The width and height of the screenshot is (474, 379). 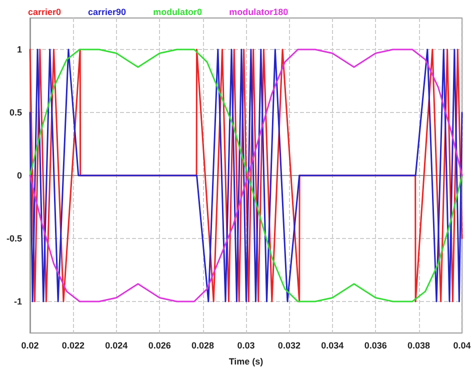 I want to click on x-tick-label: 0.034, so click(x=332, y=345).